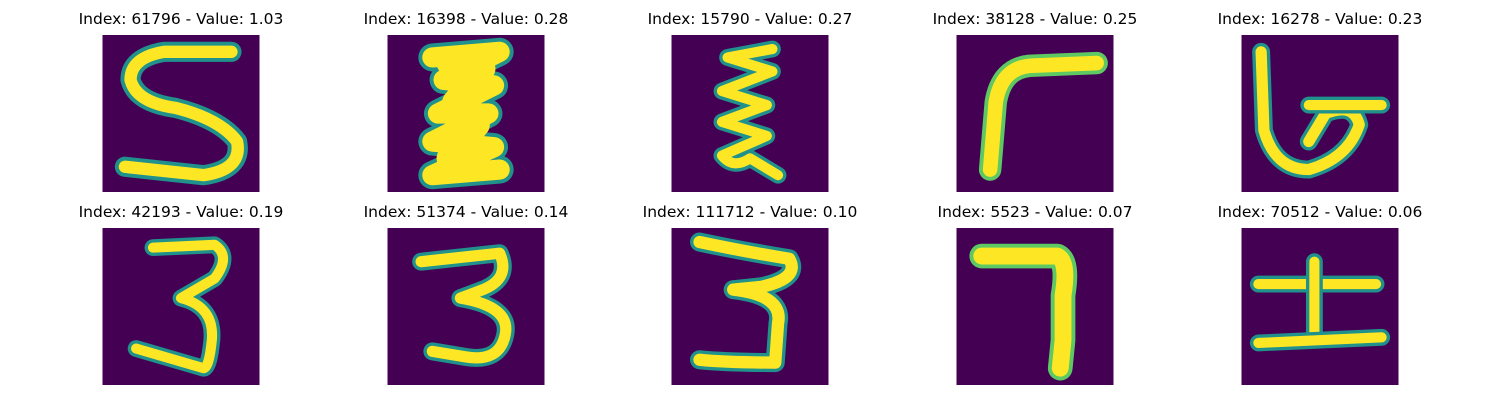  I want to click on digit-panel-4: Index: 38128 - Value: 0.25, so click(1035, 100).